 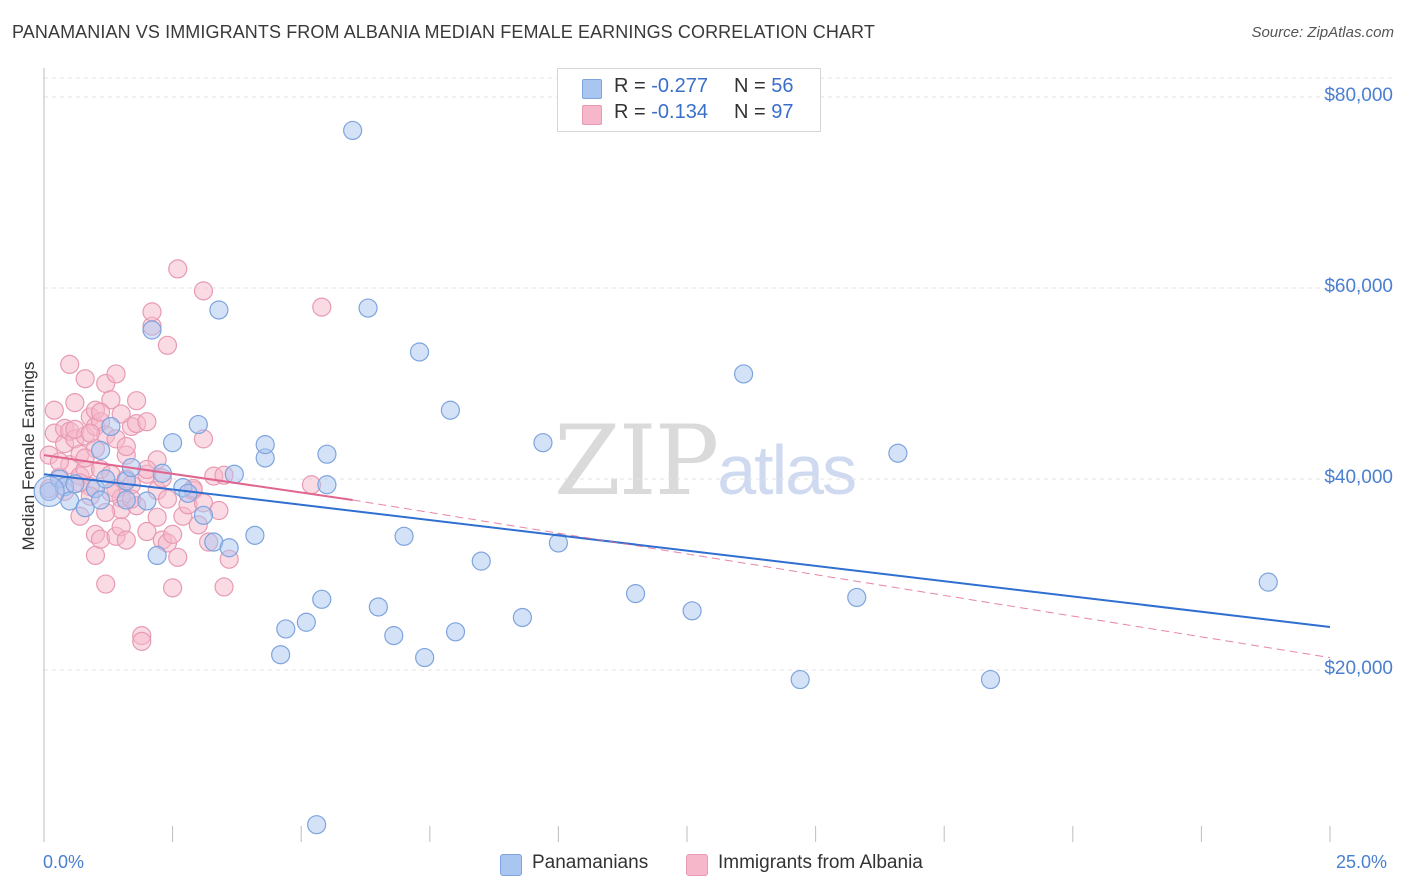 What do you see at coordinates (841, 579) in the screenshot?
I see `trend-line-albania-extension` at bounding box center [841, 579].